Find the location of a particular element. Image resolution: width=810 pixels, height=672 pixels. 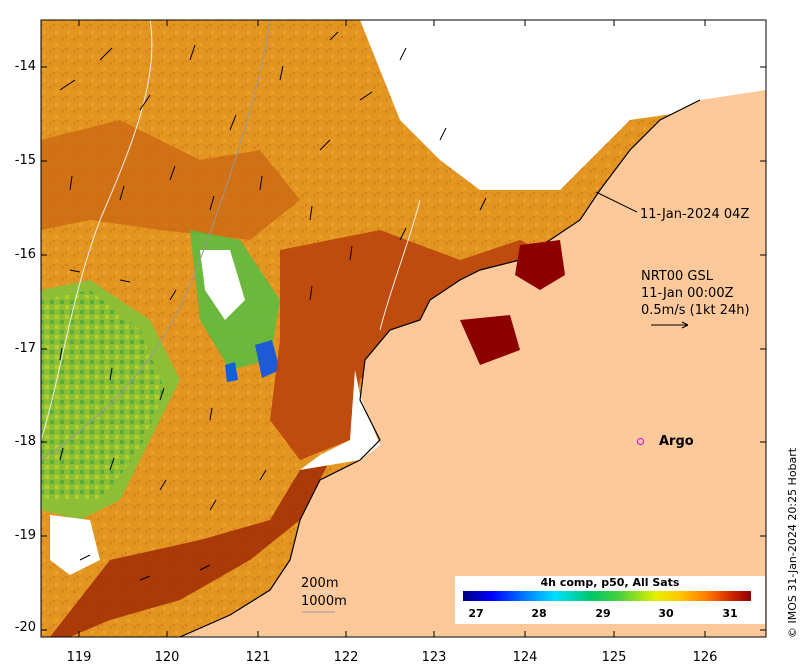

timestamp-pointer is located at coordinates (616, 202).